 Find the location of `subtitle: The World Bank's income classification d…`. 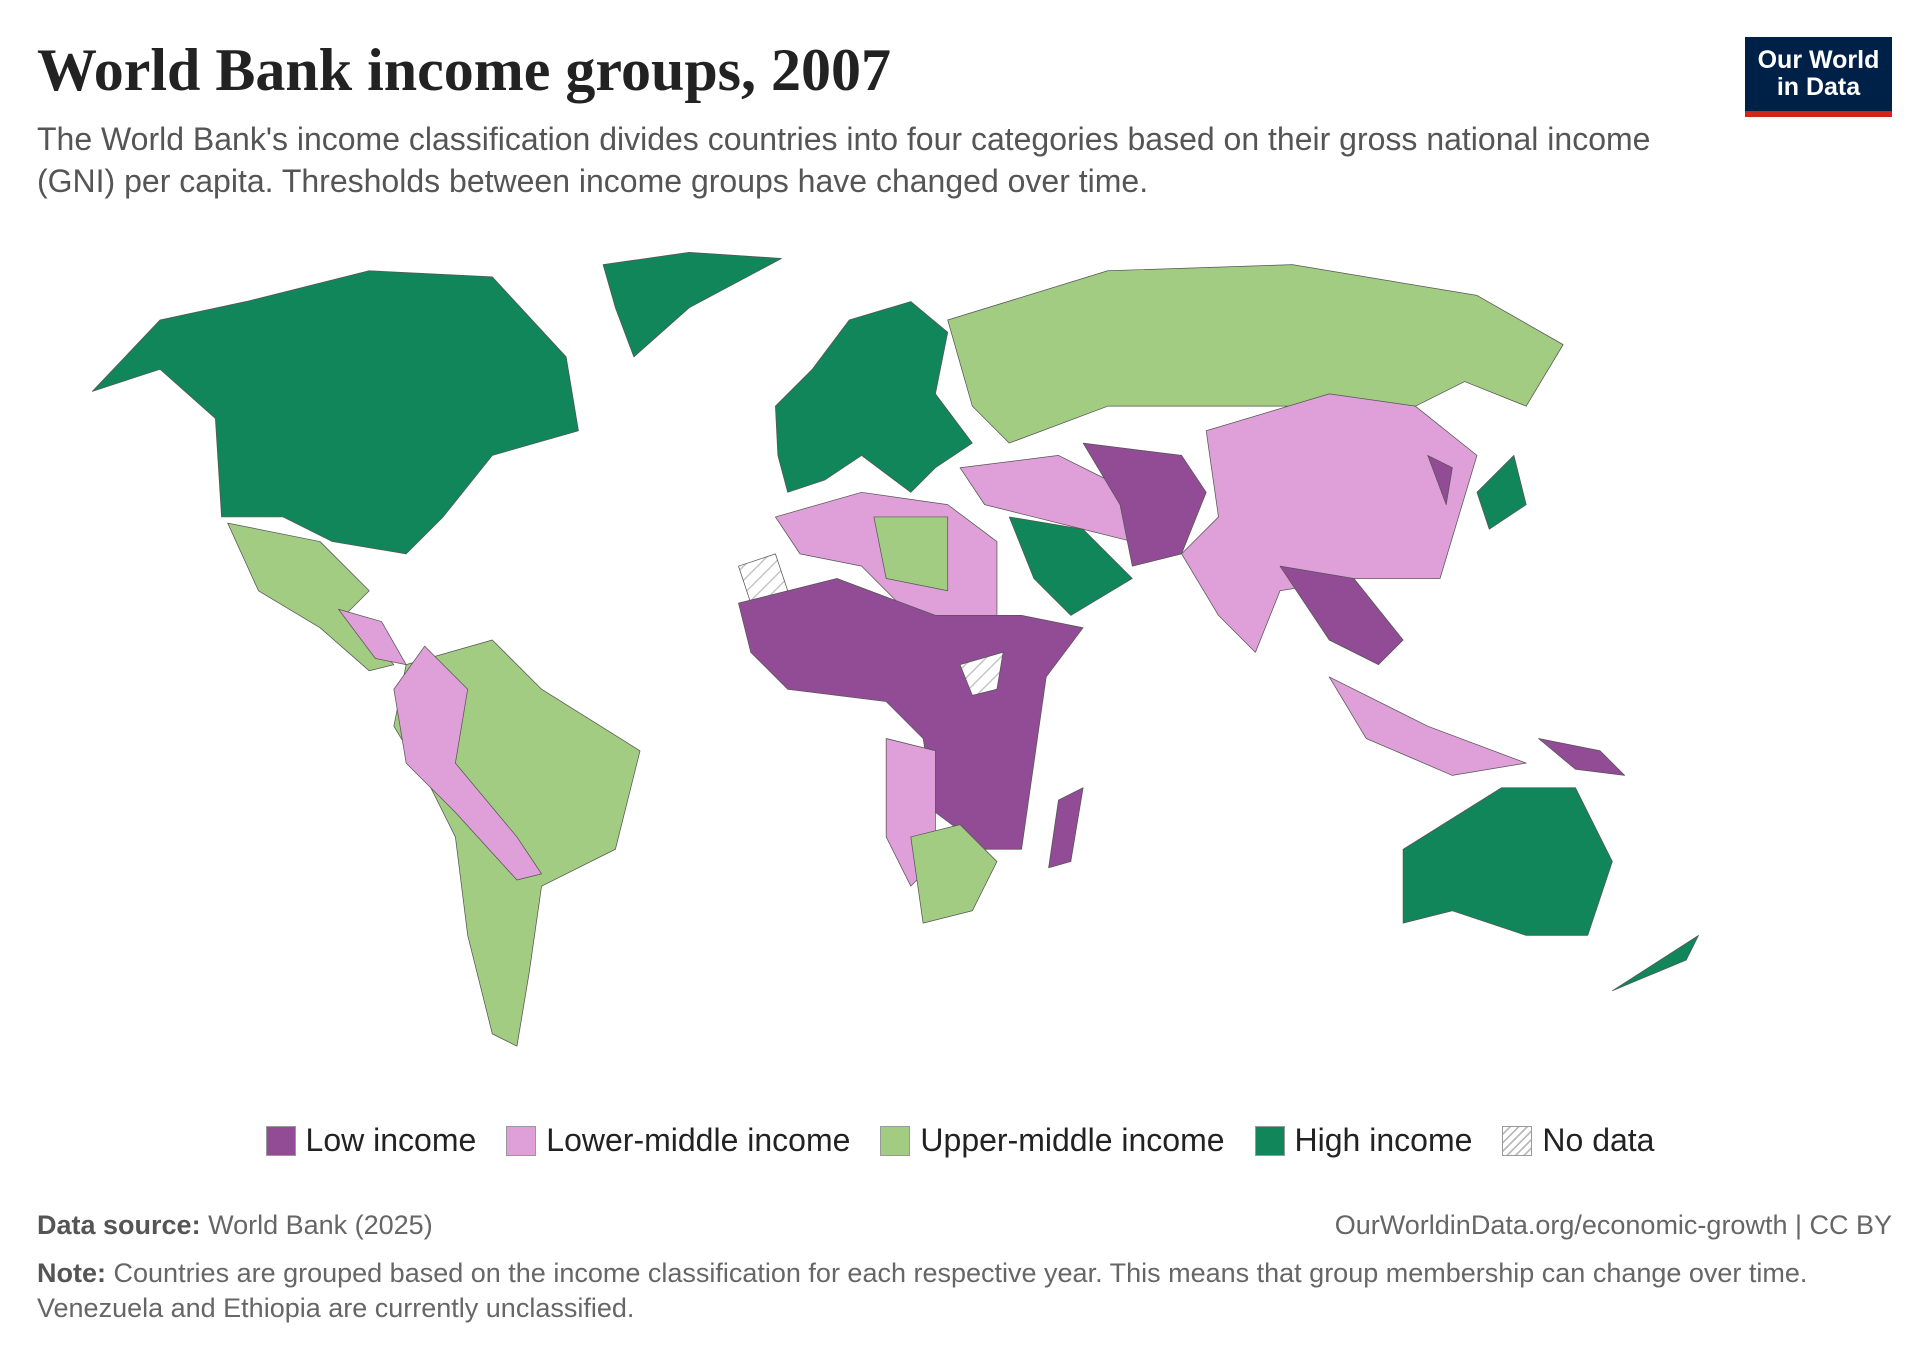

subtitle: The World Bank's income classification d… is located at coordinates (844, 160).